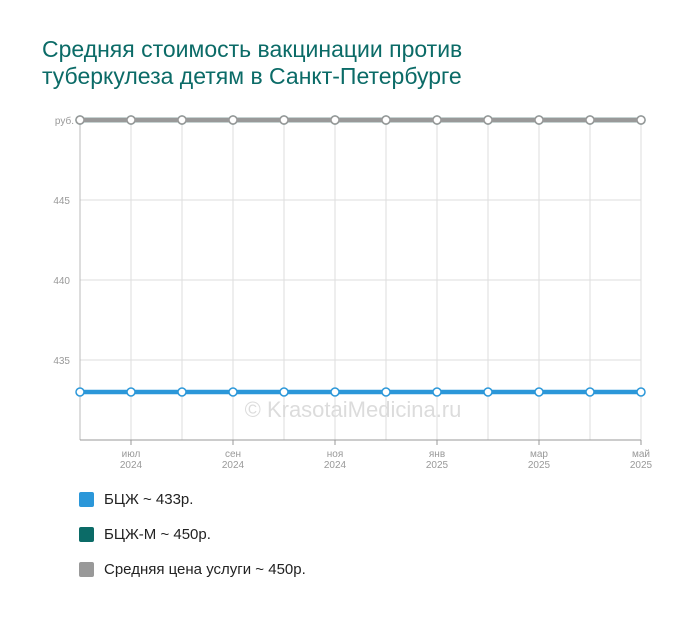 This screenshot has height=617, width=700. What do you see at coordinates (252, 76) in the screenshot?
I see `chart-title-line-2: туберкулеза детям в Санкт-Петербурге` at bounding box center [252, 76].